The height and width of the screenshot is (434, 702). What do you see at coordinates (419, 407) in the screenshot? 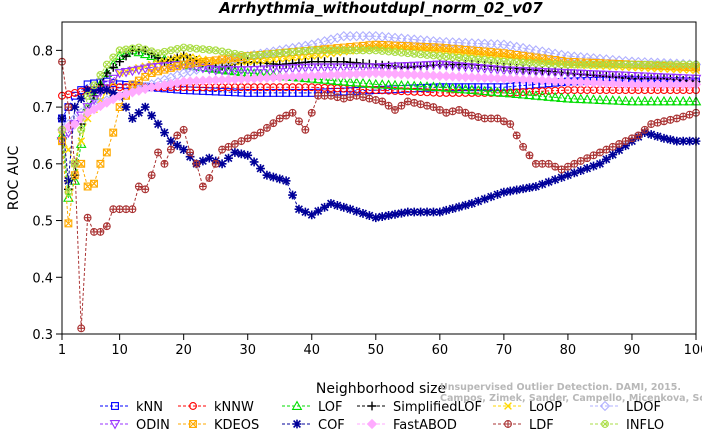
I see `legend-item-simplifiedlof: SimplifiedLOF` at bounding box center [419, 407].